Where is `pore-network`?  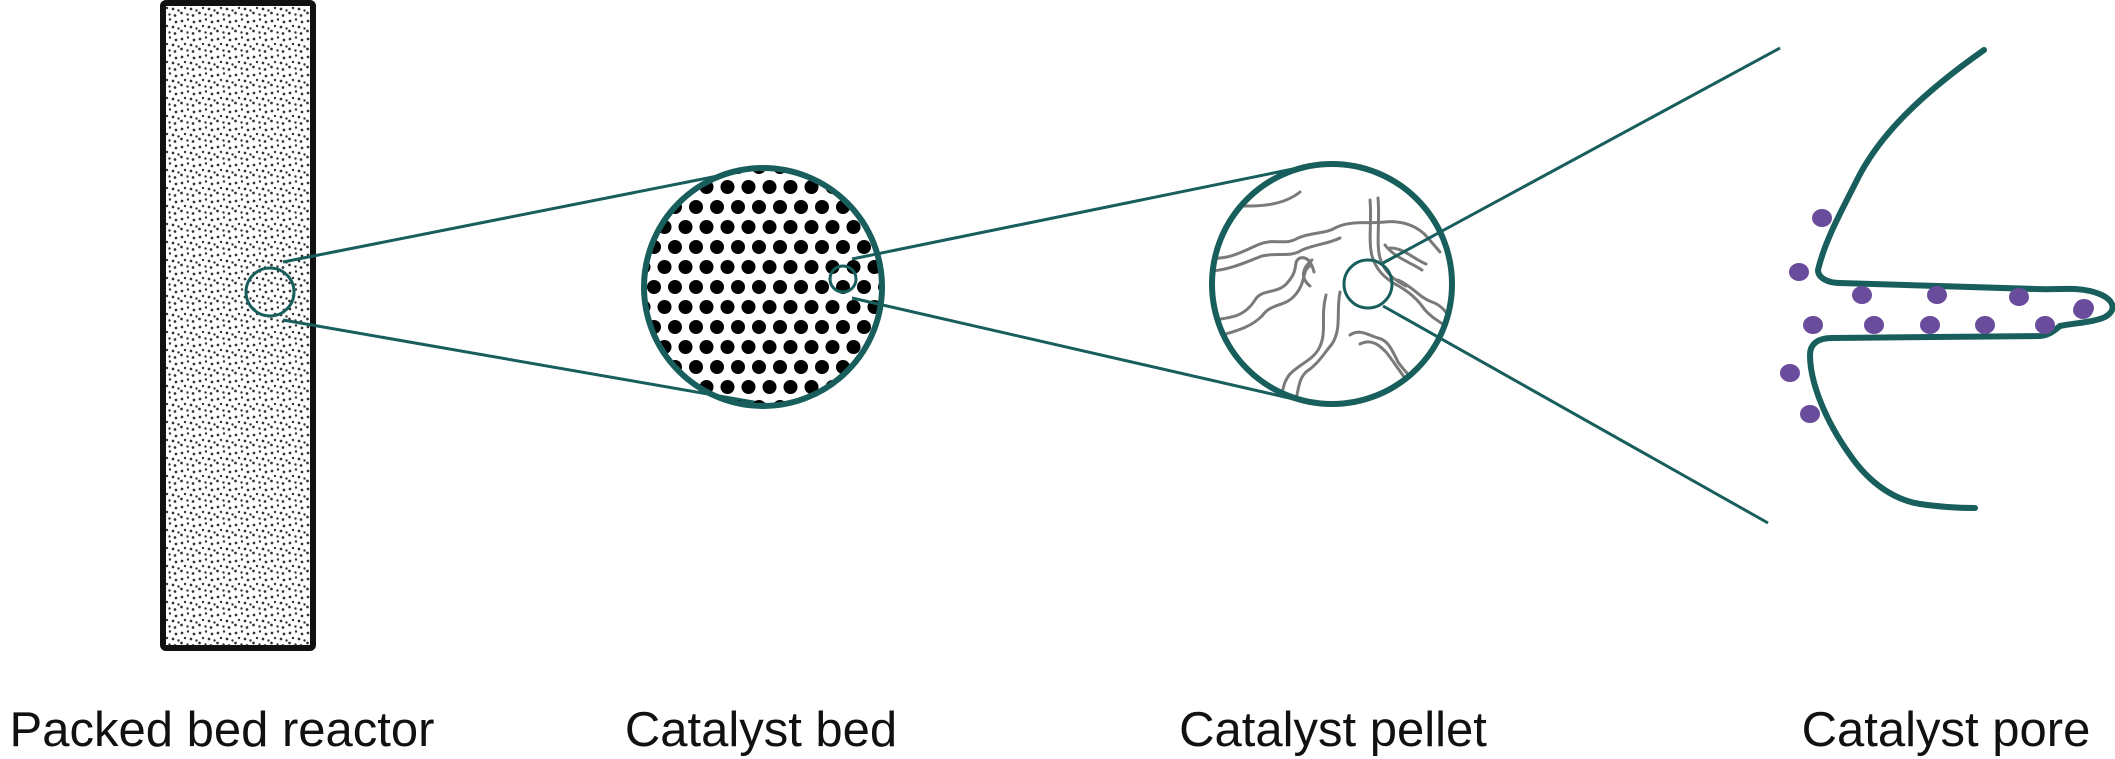 pore-network is located at coordinates (1332, 296).